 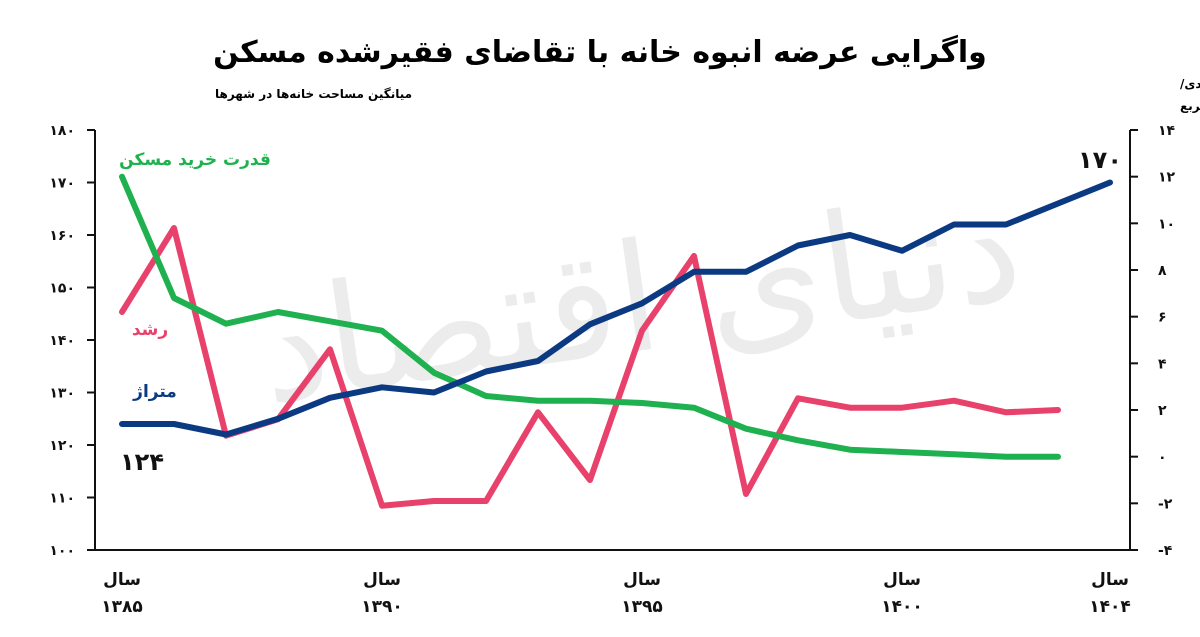 What do you see at coordinates (62, 131) in the screenshot?
I see `left-tick-label: ۱۸۰` at bounding box center [62, 131].